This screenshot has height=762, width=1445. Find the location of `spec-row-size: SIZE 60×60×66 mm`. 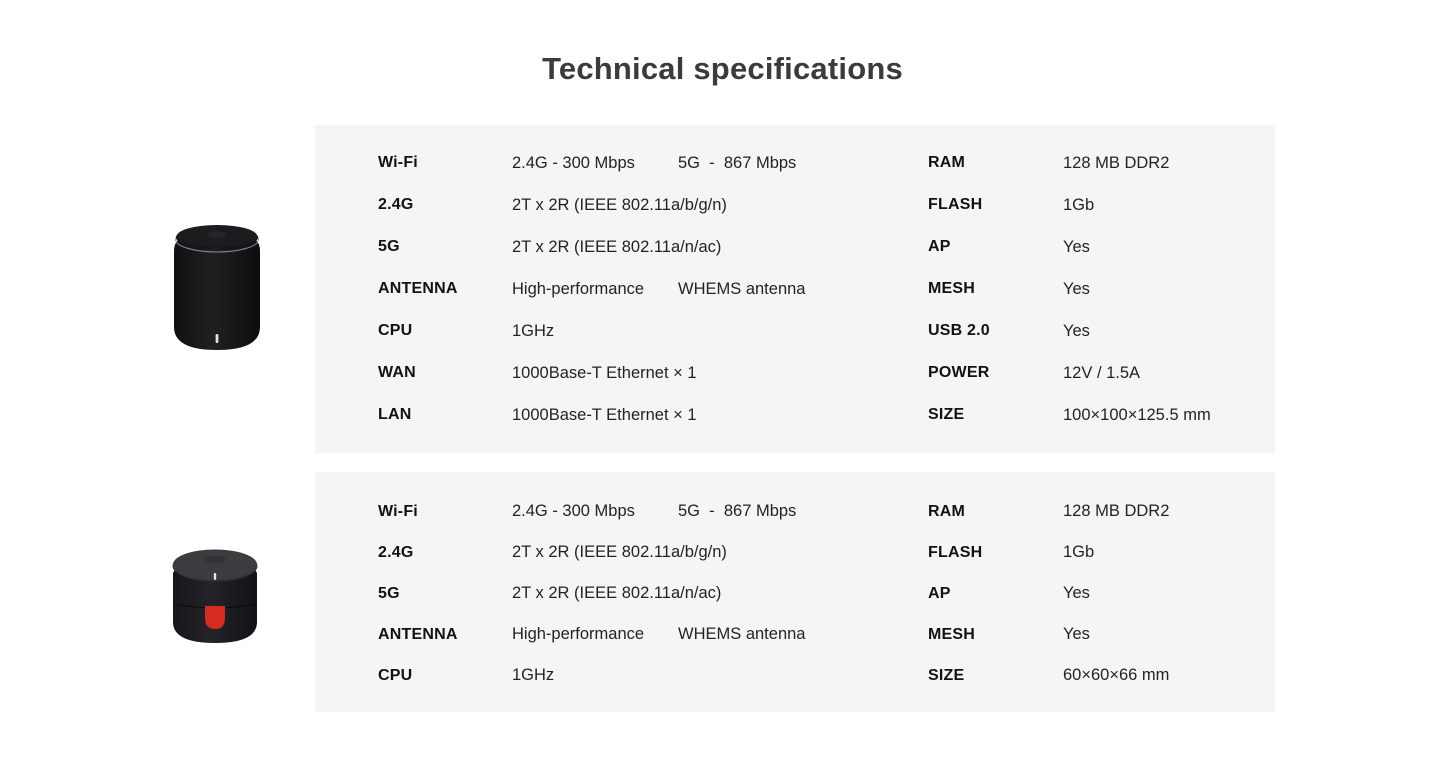

spec-row-size: SIZE 60×60×66 mm is located at coordinates (1093, 675).